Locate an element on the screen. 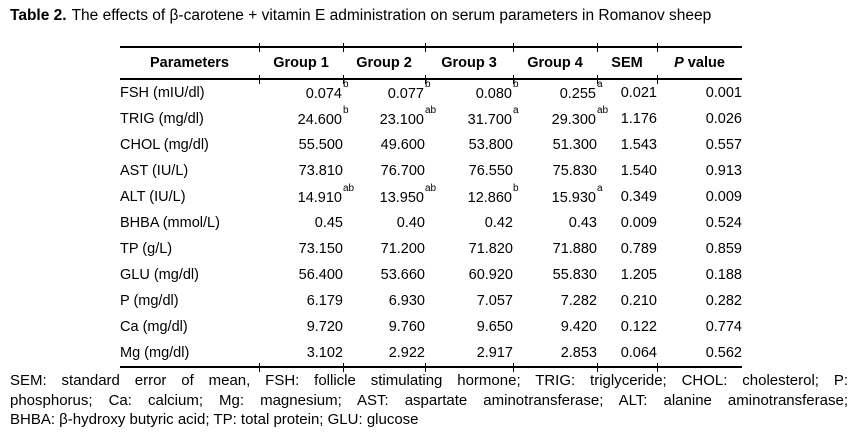 The height and width of the screenshot is (432, 857). value-text: 53.800 is located at coordinates (490, 145).